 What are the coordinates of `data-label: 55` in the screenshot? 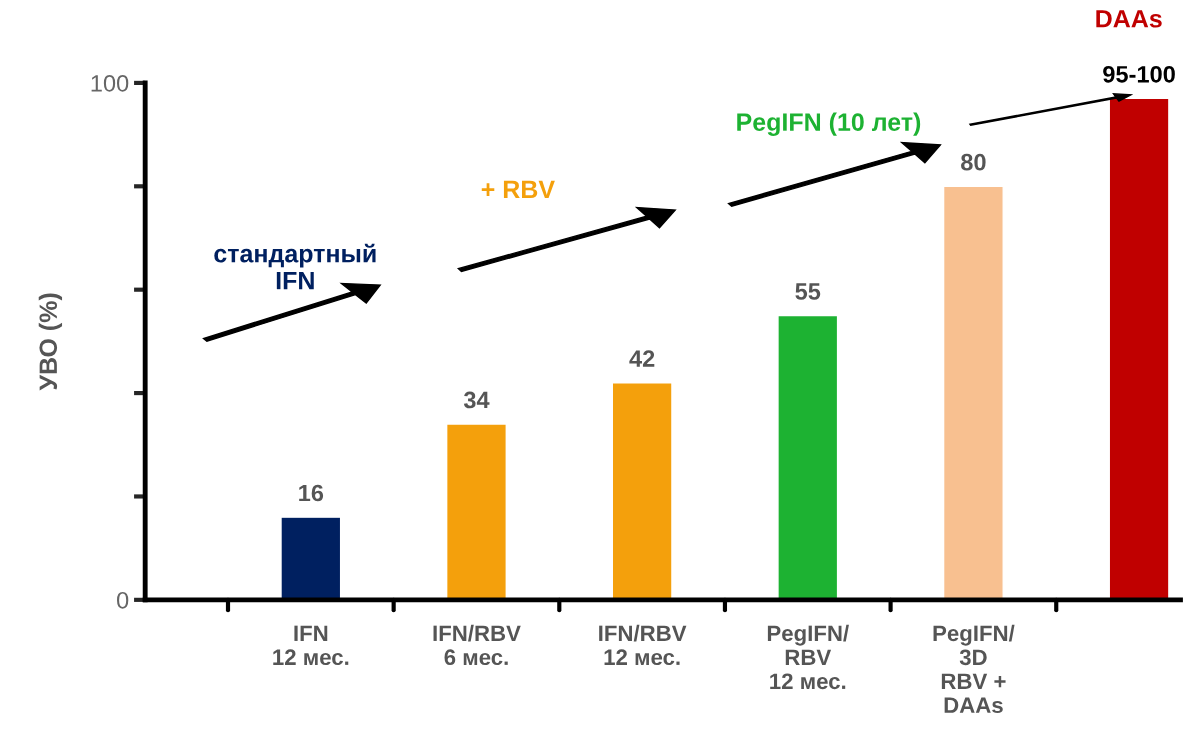 It's located at (808, 291).